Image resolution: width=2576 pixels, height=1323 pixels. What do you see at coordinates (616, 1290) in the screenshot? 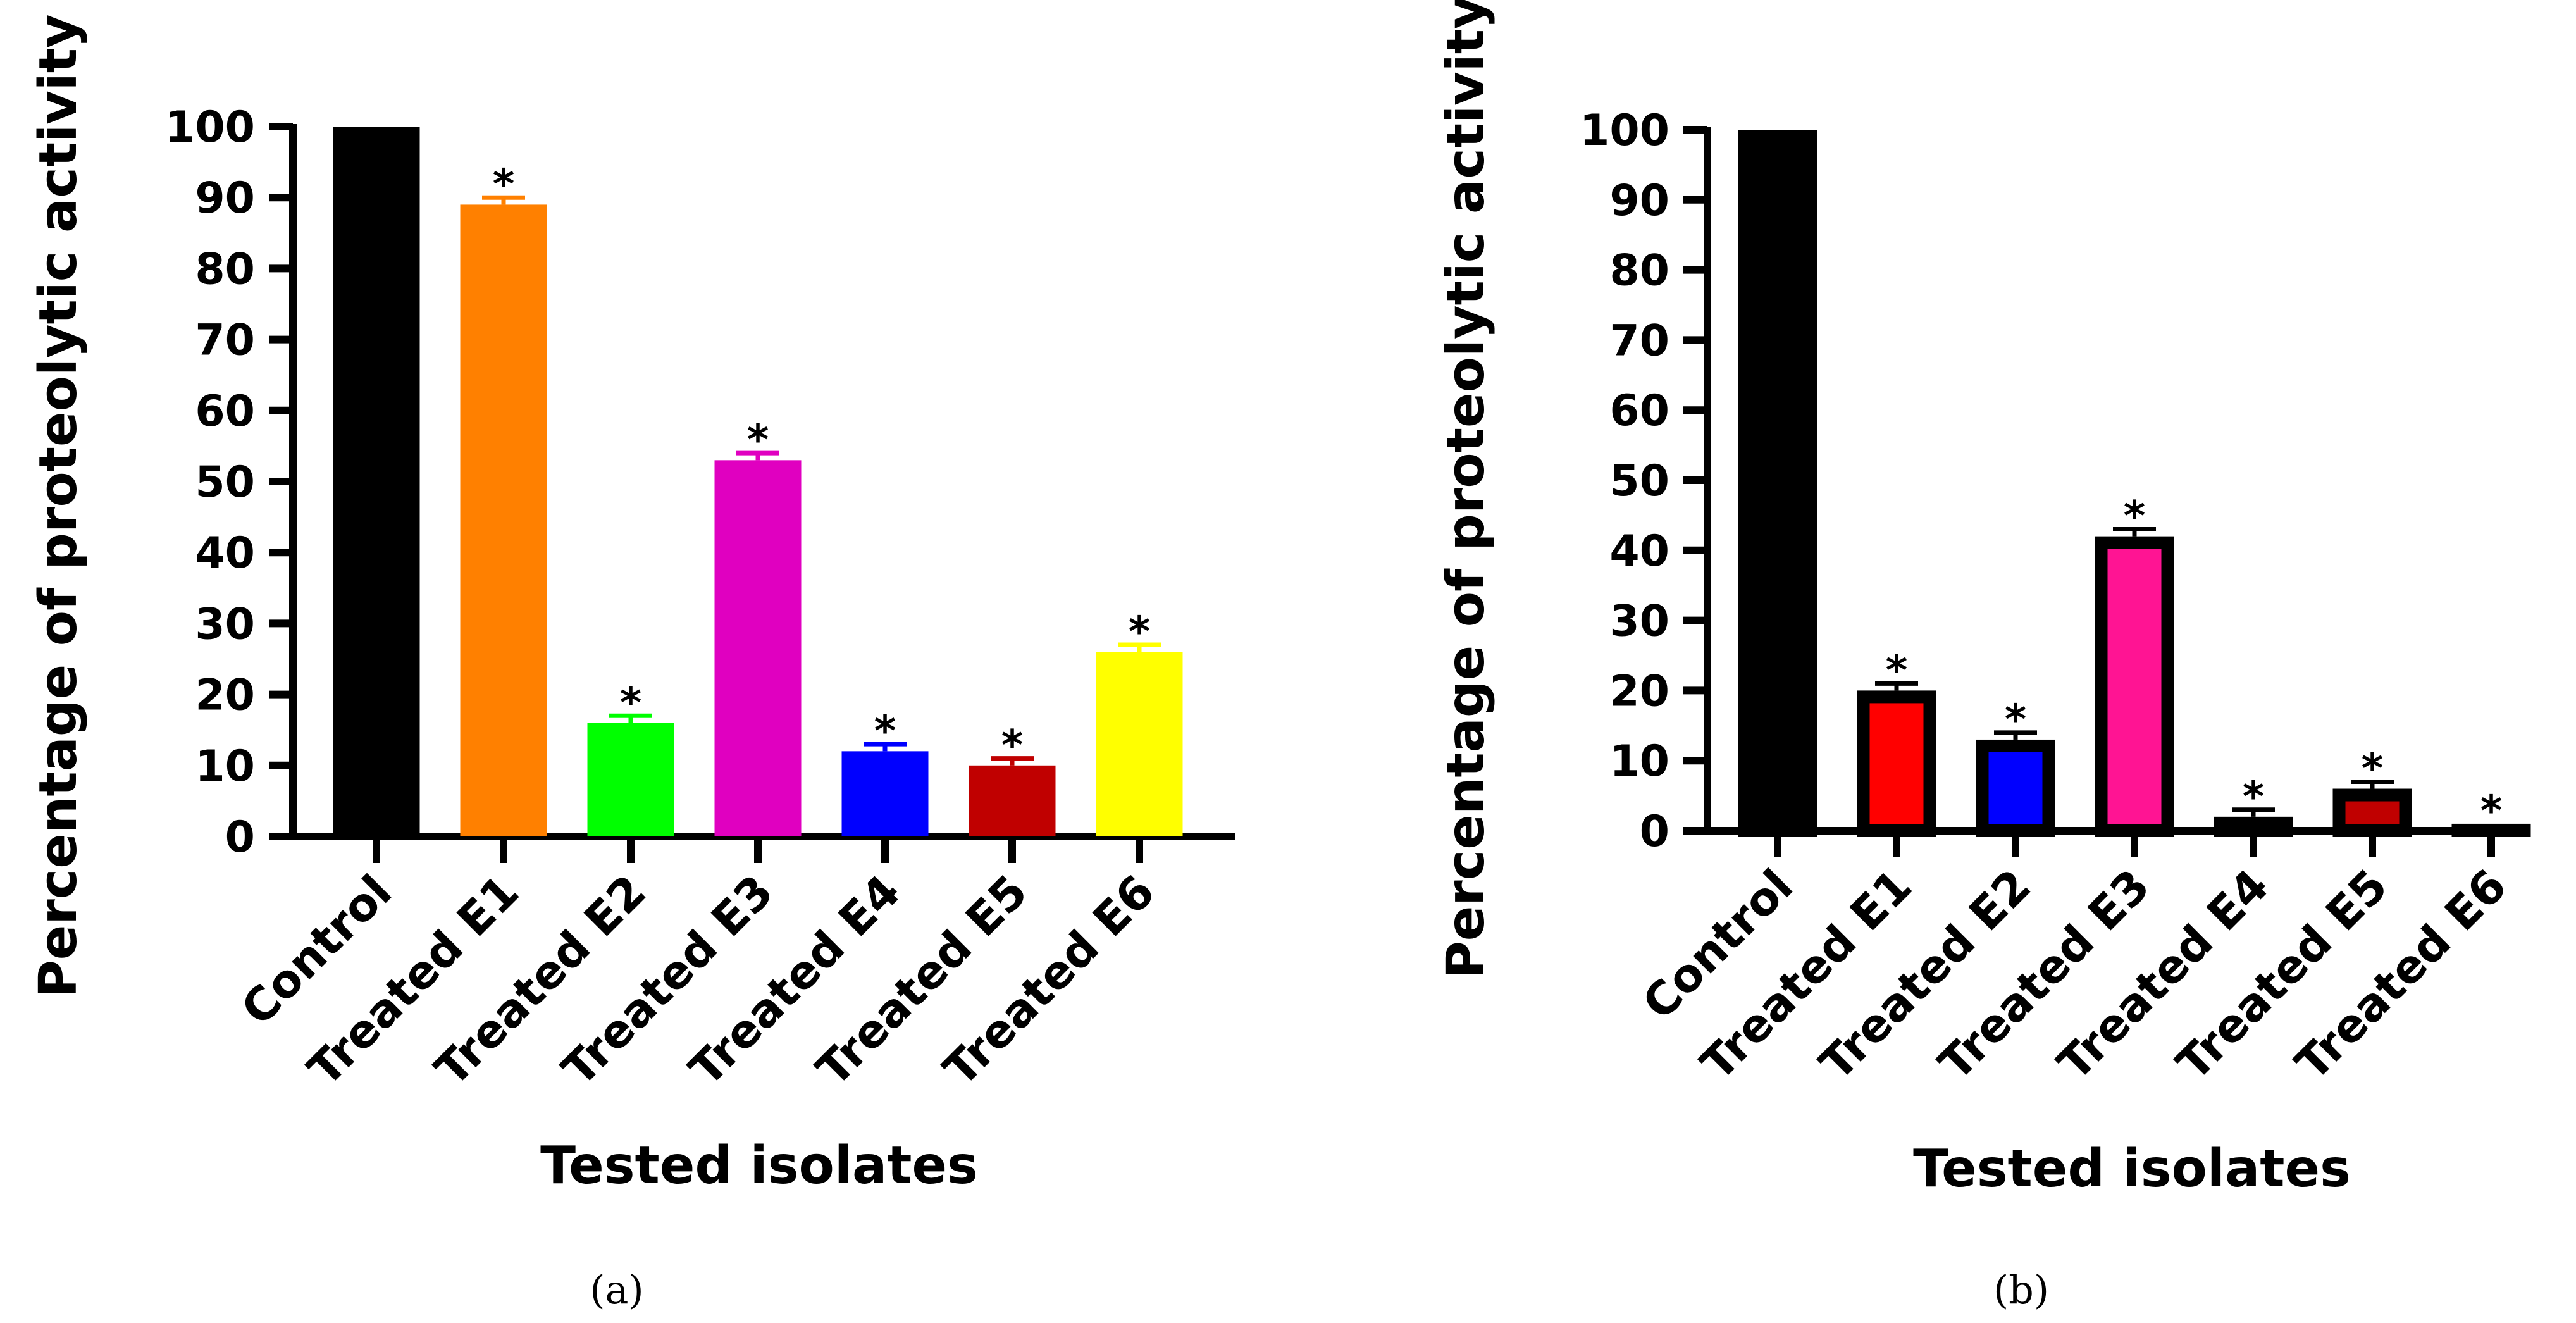
I see `panel-label: (a)` at bounding box center [616, 1290].